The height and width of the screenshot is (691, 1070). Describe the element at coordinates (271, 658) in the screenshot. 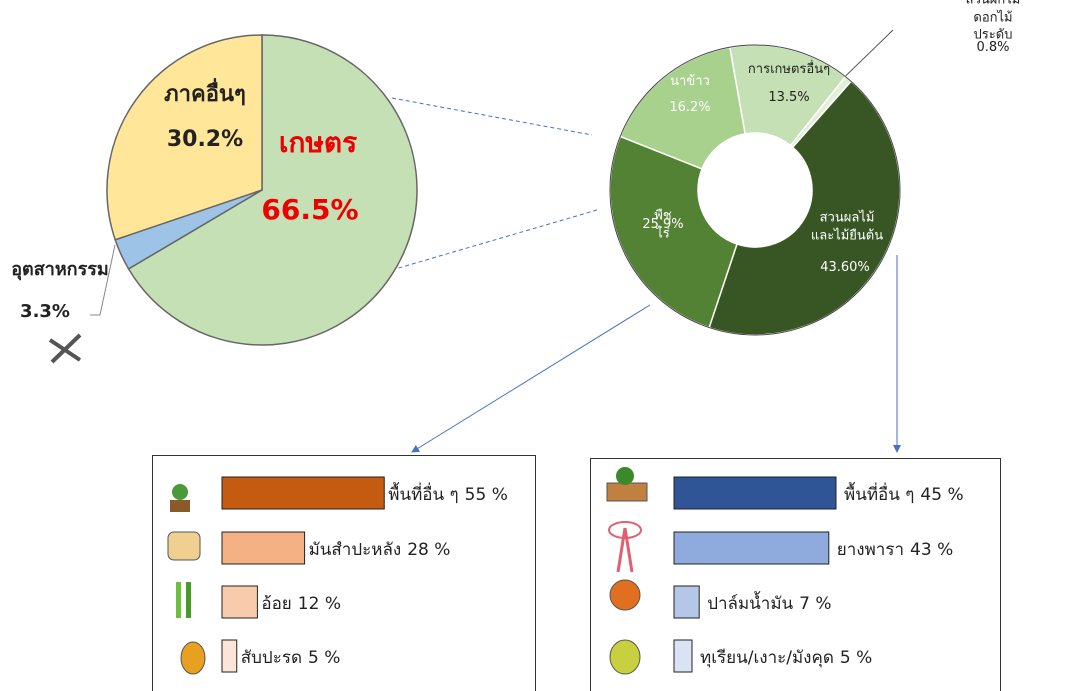

I see `category-label: สับปะรด` at that location.